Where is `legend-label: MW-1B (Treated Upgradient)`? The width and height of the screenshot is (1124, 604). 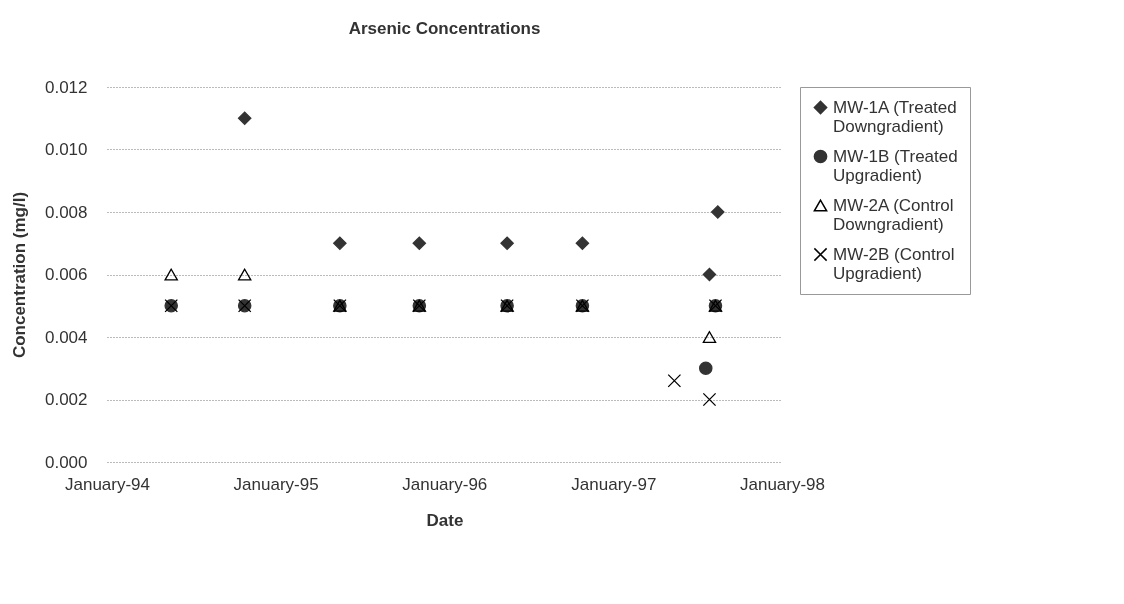
legend-label: MW-1B (Treated Upgradient) is located at coordinates (895, 165).